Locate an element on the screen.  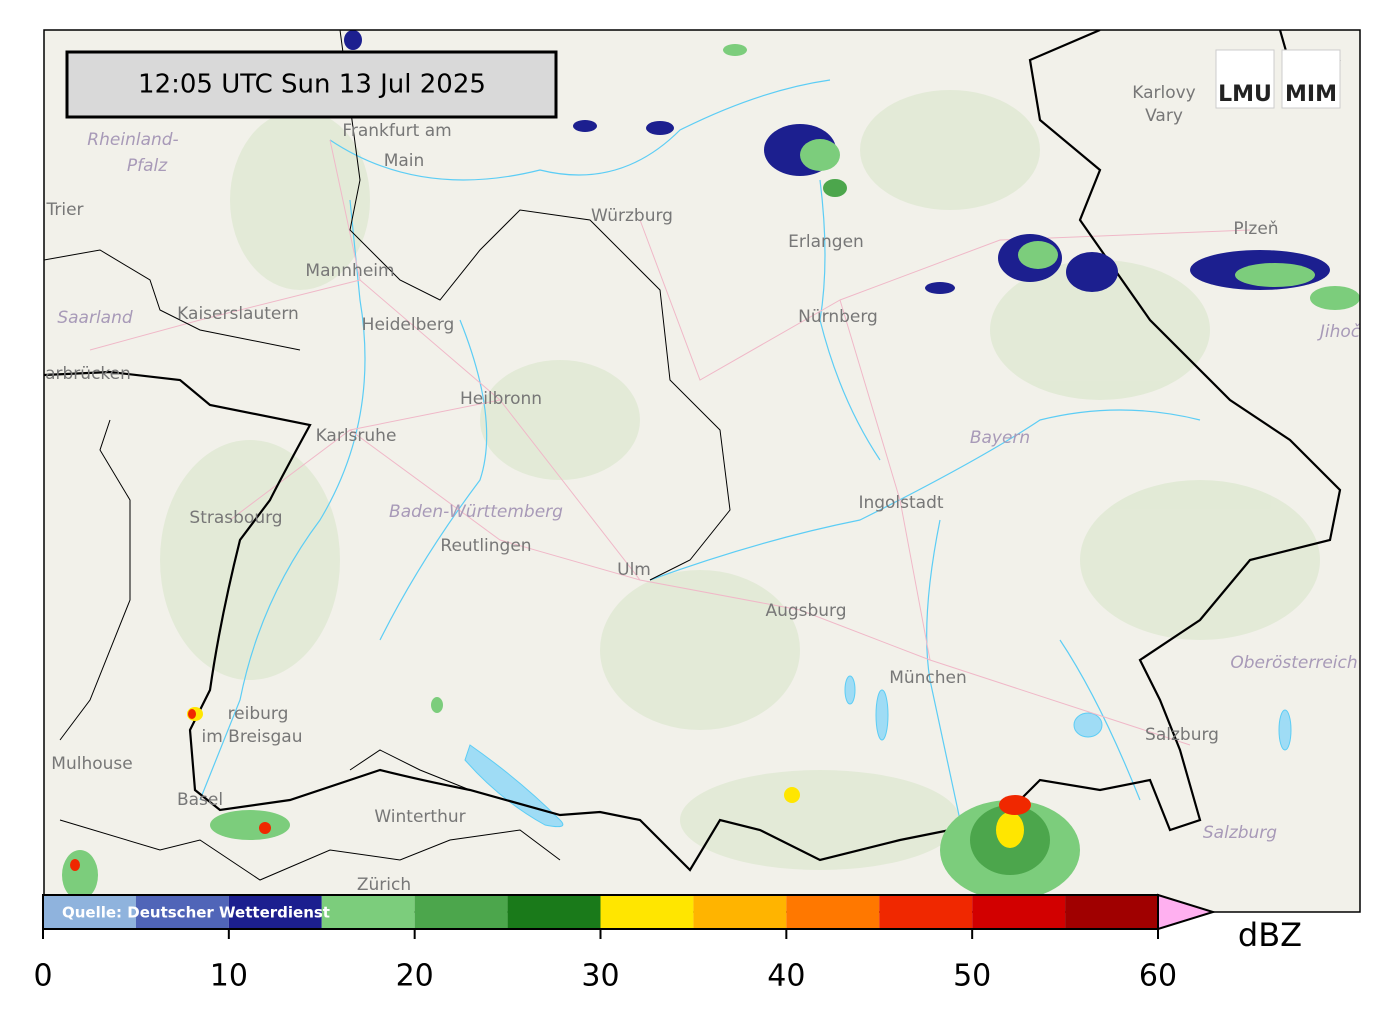
place-label: Trier is located at coordinates (64, 210).